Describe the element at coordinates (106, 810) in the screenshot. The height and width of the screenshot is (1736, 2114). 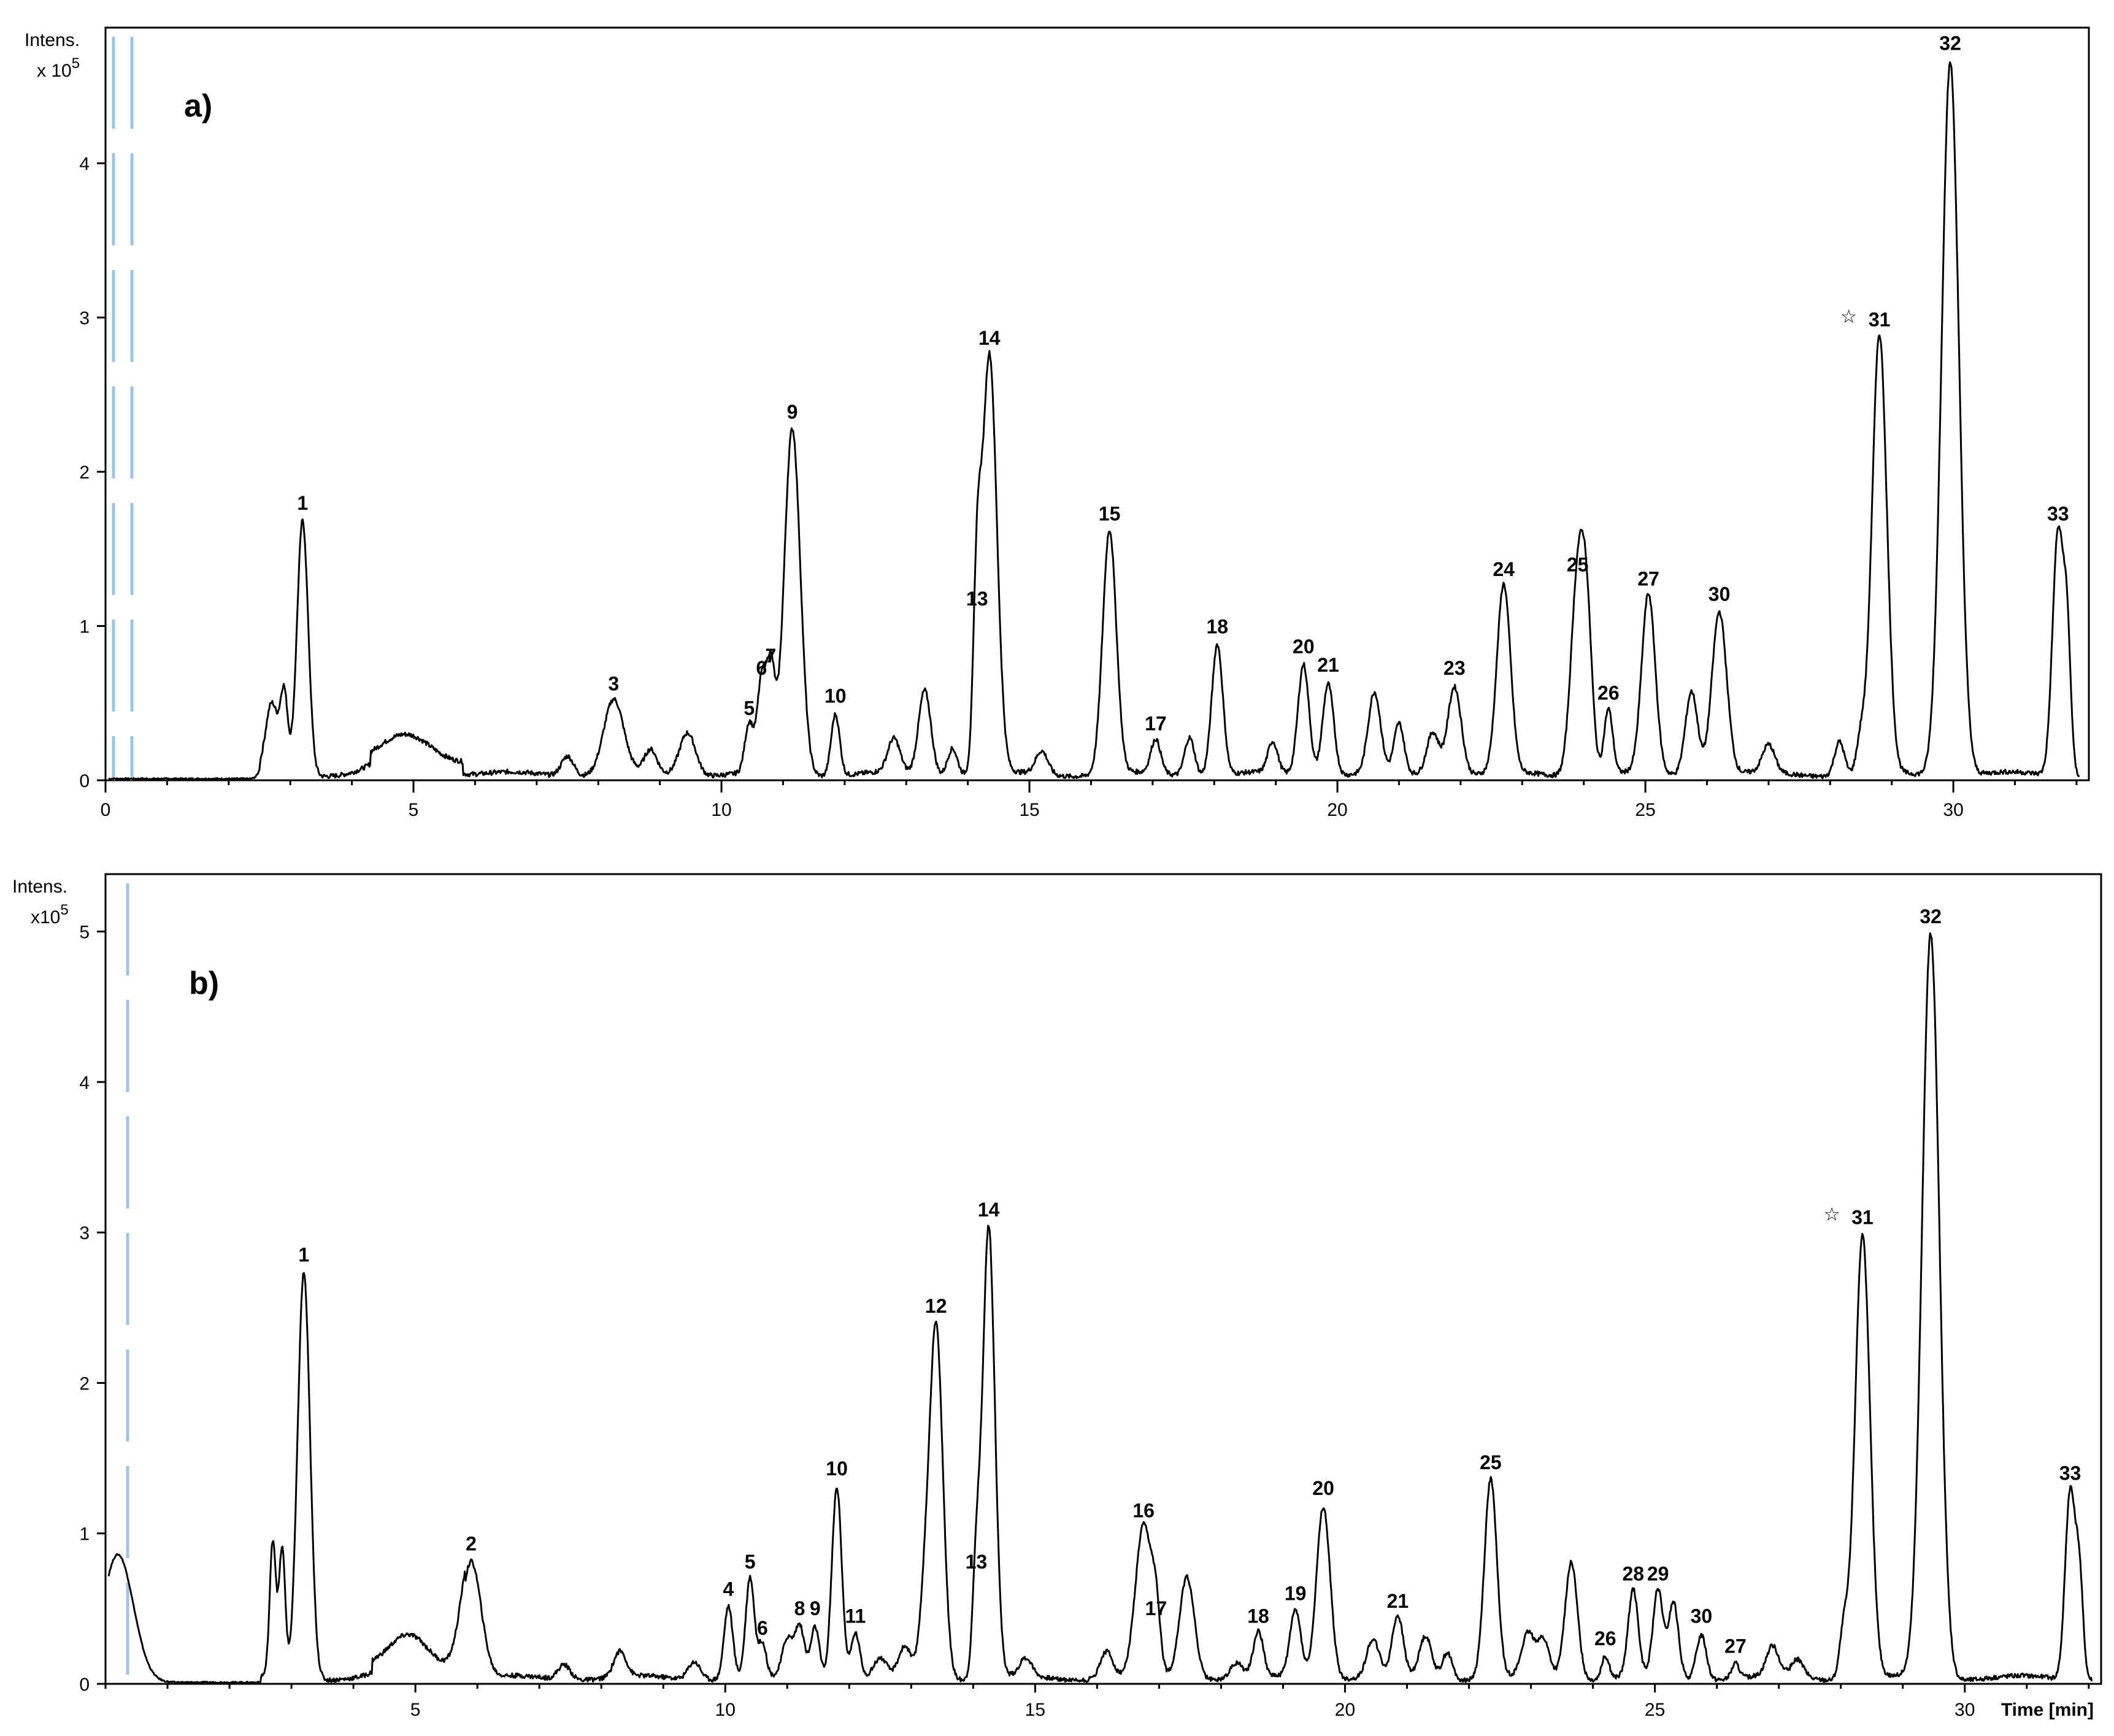
I see `x-tick-label: 0` at that location.